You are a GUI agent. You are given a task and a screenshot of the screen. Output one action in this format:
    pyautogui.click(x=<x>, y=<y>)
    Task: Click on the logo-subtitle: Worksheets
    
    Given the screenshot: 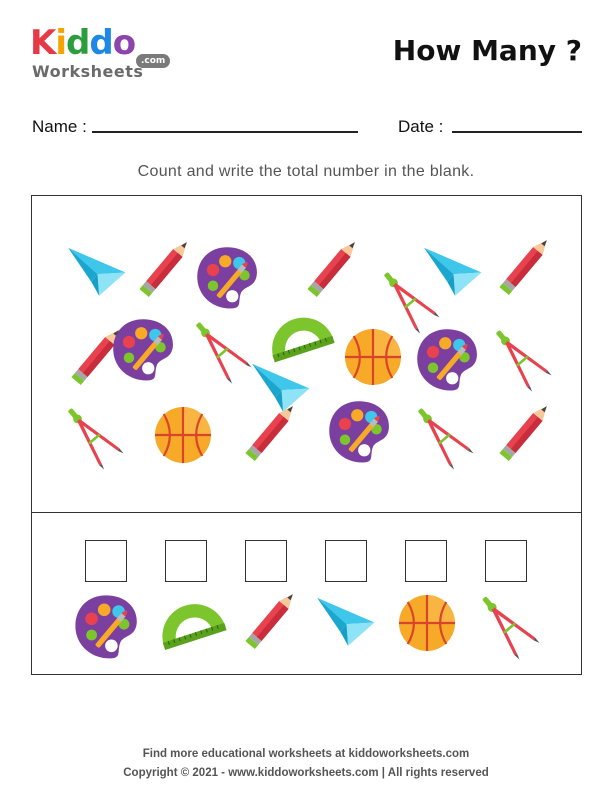 What is the action you would take?
    pyautogui.click(x=88, y=71)
    